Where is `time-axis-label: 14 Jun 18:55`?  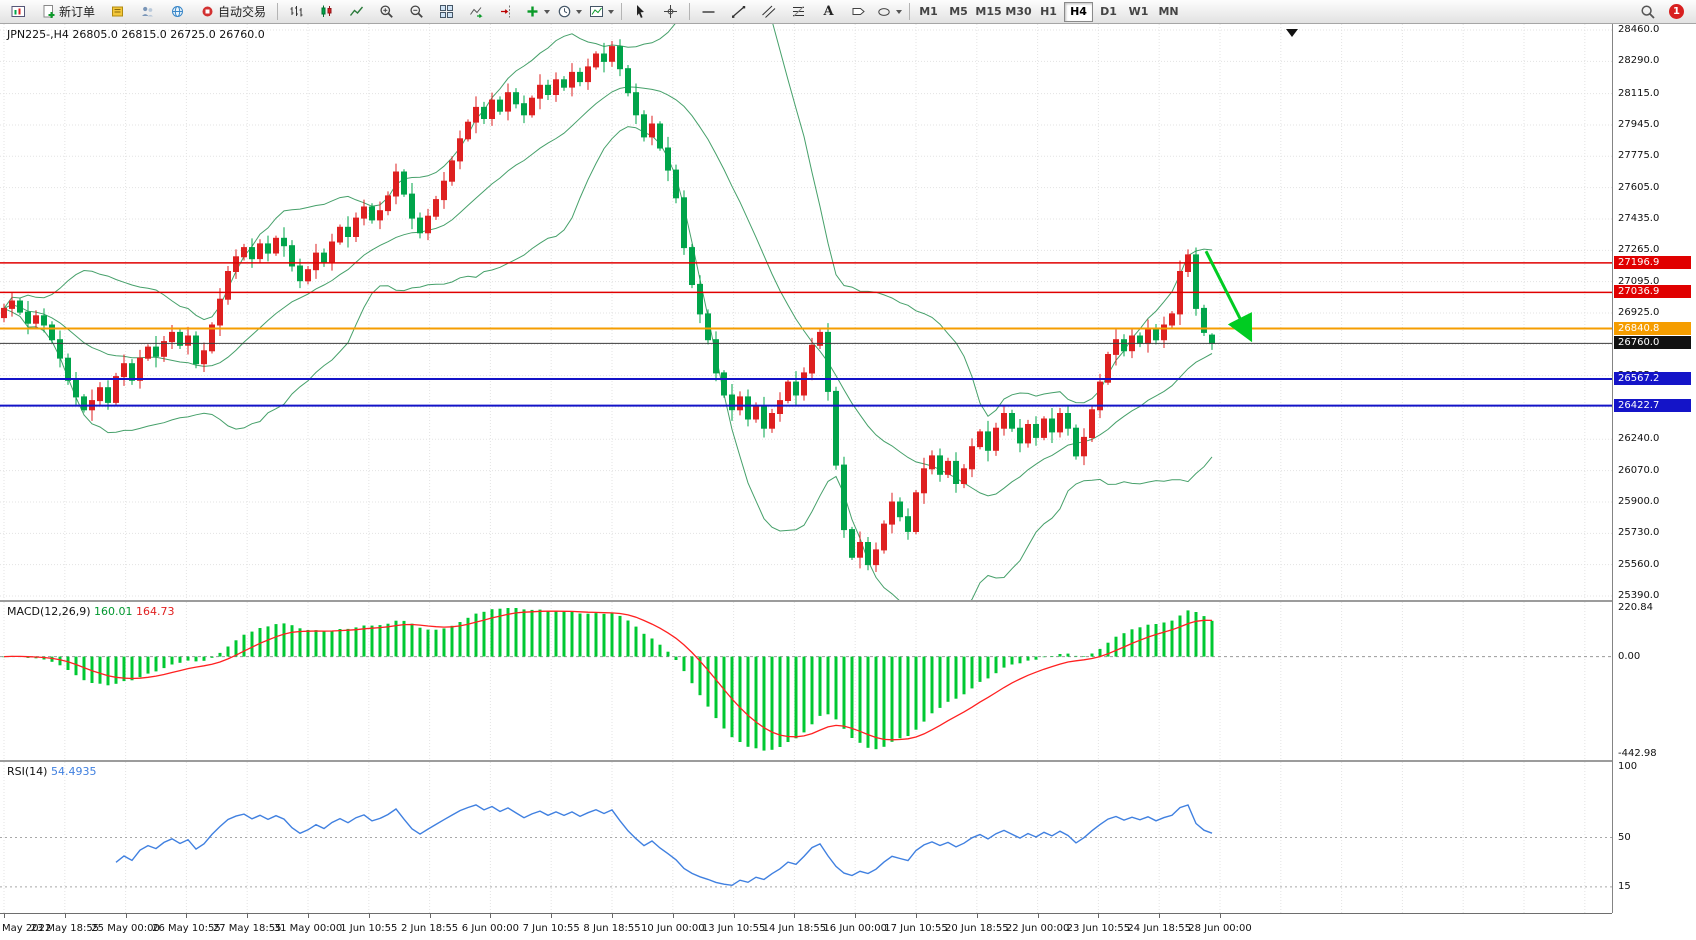
time-axis-label: 14 Jun 18:55 is located at coordinates (794, 928).